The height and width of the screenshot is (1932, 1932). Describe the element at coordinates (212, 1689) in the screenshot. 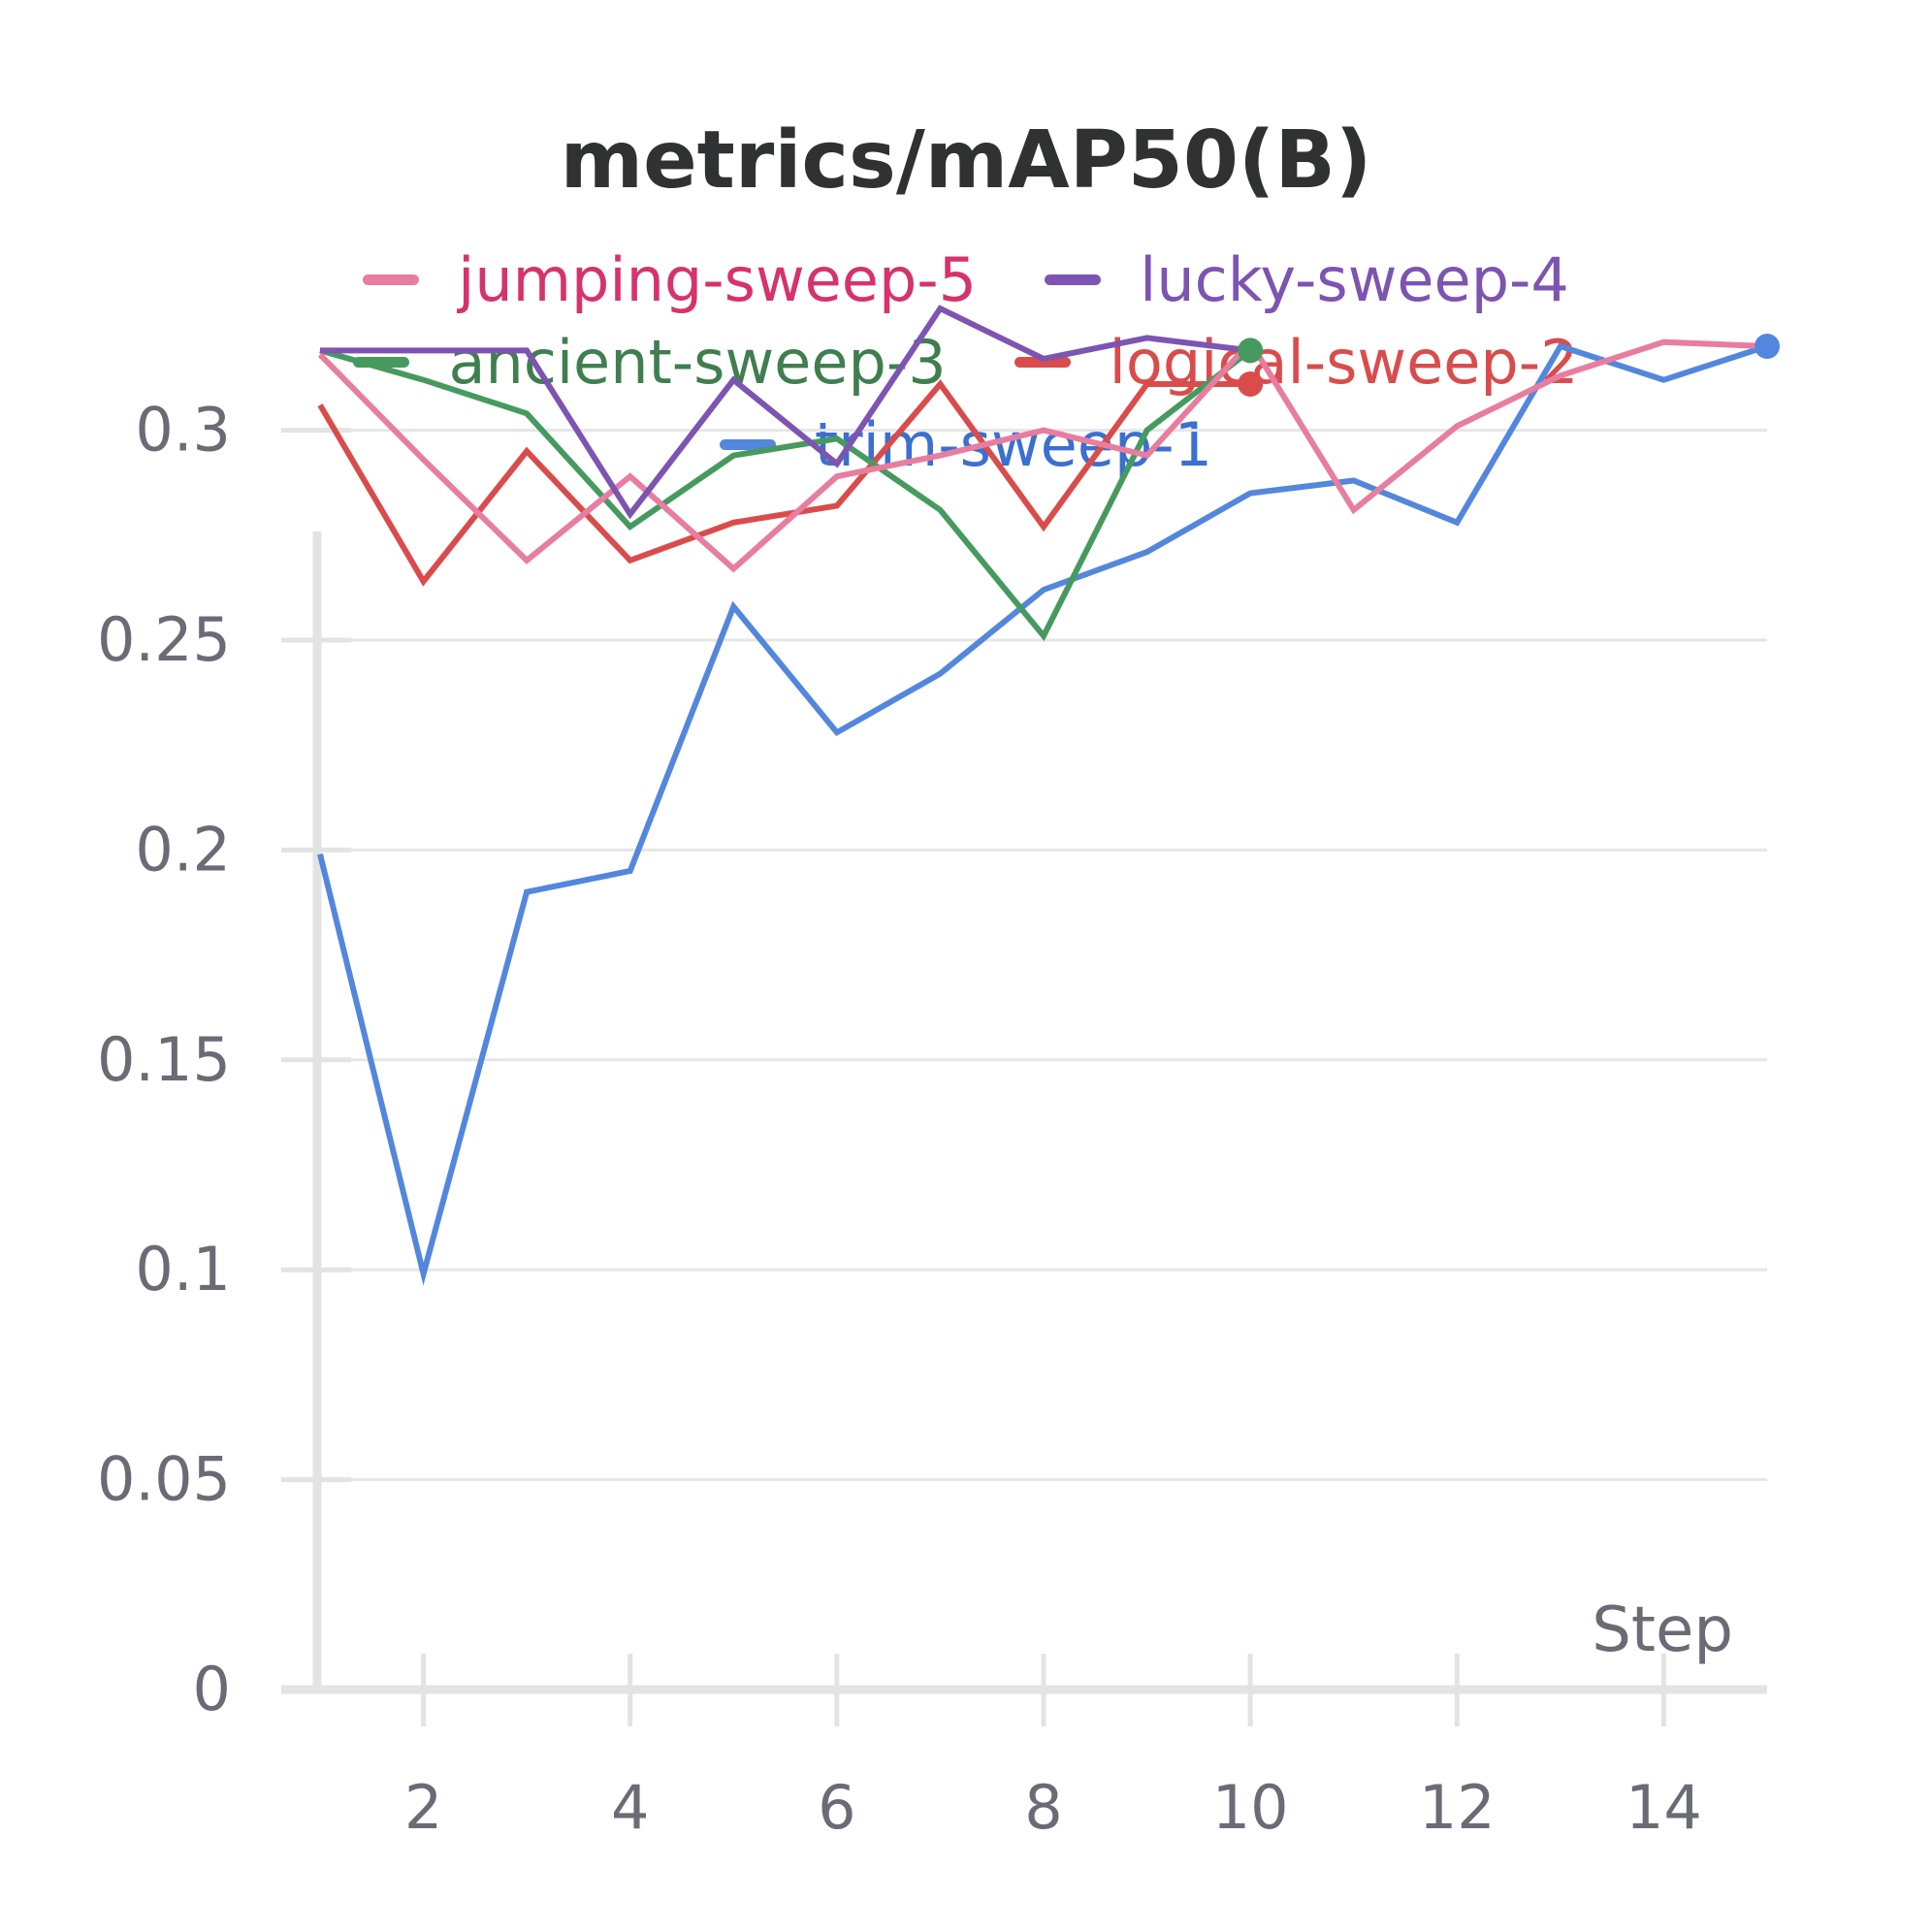

I see `y-tick-label: 0` at that location.